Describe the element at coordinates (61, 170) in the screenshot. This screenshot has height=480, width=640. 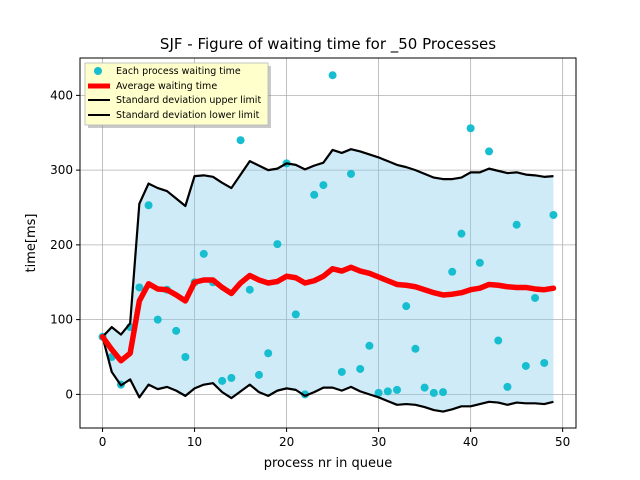
I see `y-tick-label: 300` at that location.